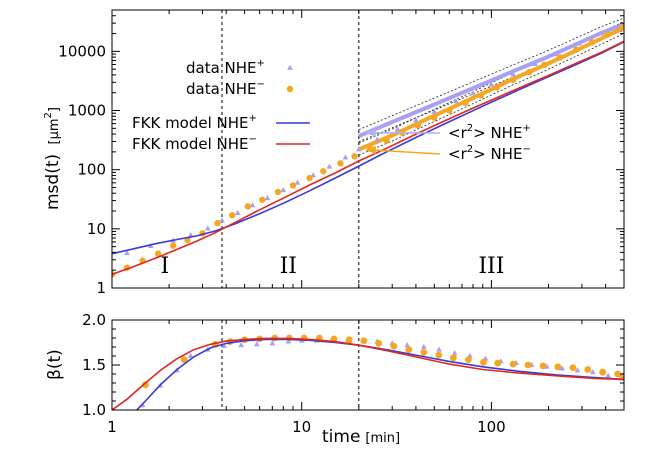  What do you see at coordinates (225, 88) in the screenshot?
I see `legend-label-data-nhe-minus: data NHE−` at bounding box center [225, 88].